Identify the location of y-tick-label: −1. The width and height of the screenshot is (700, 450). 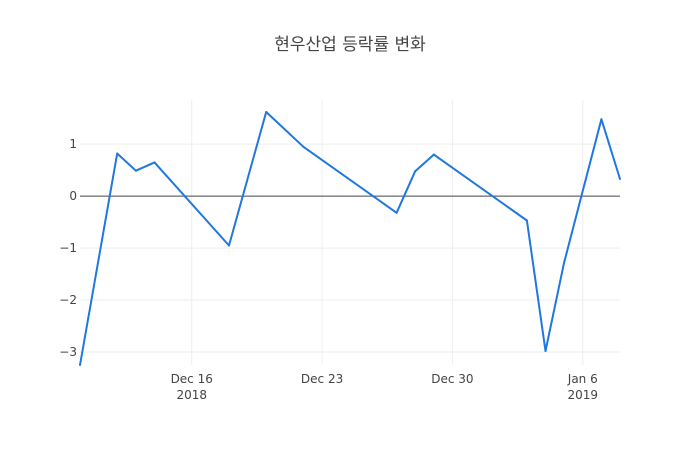
(68, 248).